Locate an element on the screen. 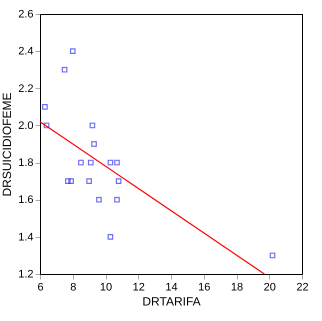  x-tick-label: 20 is located at coordinates (270, 288).